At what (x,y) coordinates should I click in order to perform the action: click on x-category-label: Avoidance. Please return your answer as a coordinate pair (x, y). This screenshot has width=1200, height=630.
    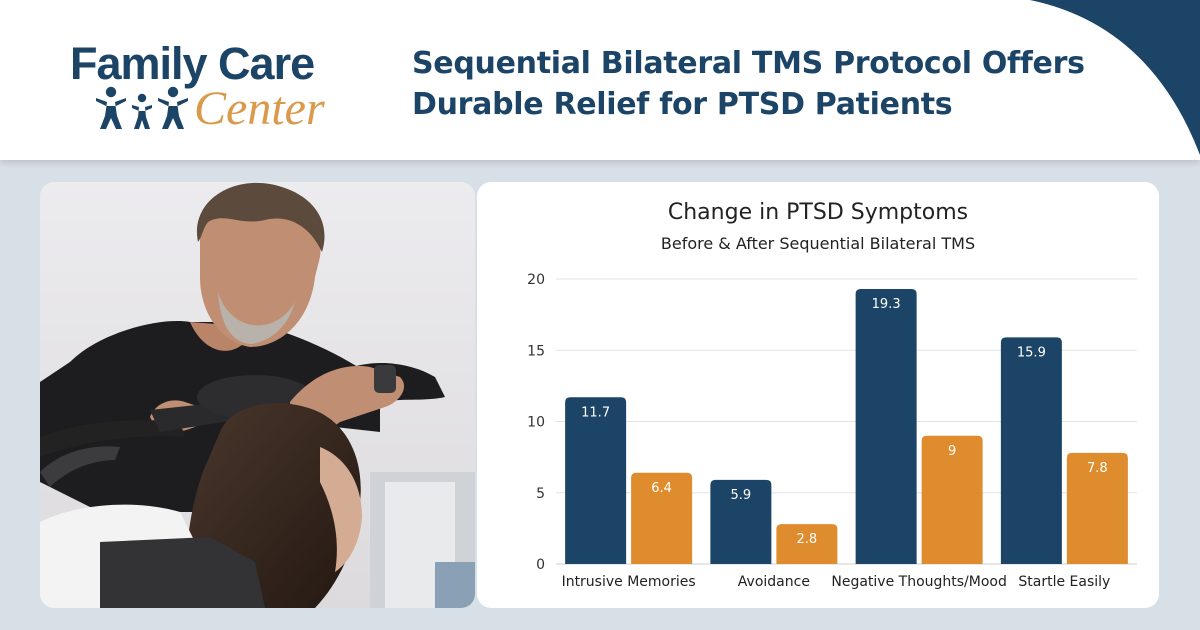
    Looking at the image, I should click on (774, 582).